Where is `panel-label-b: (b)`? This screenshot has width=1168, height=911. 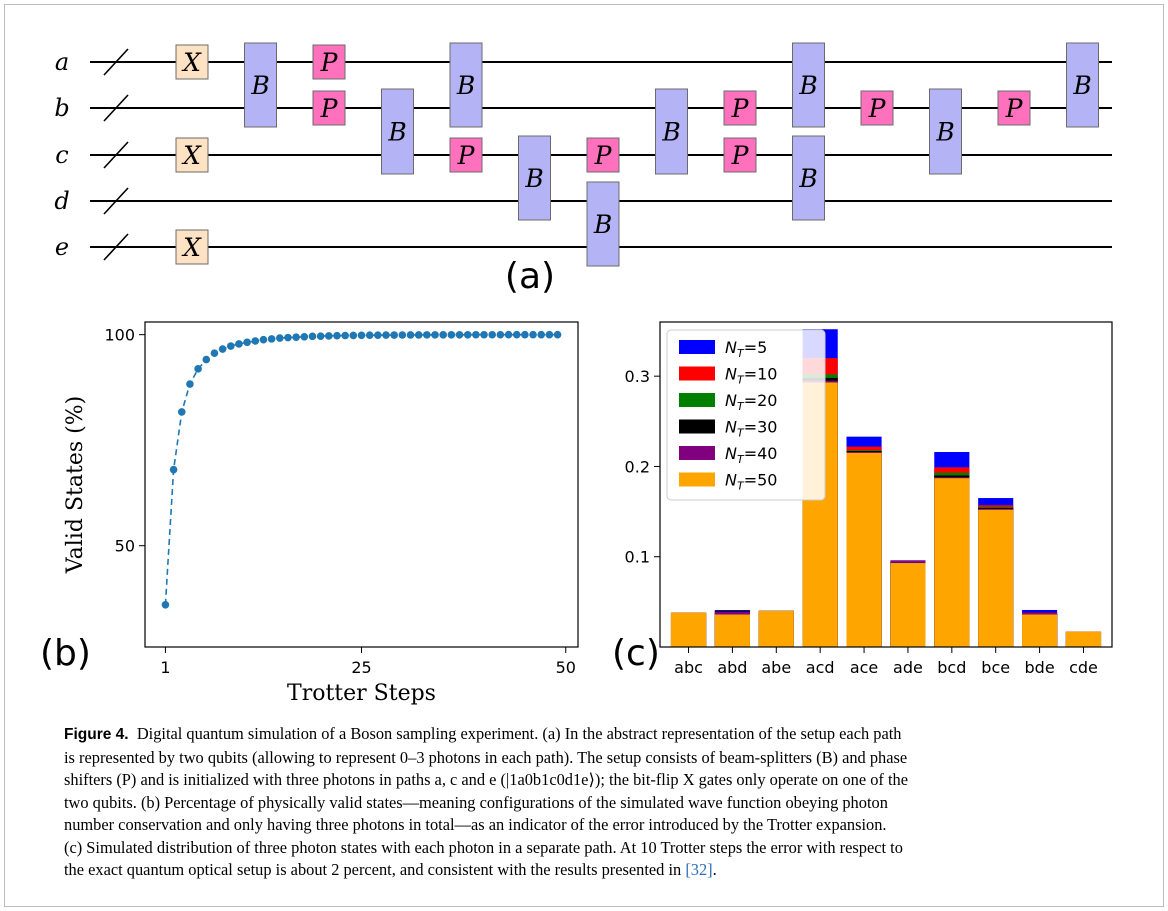 panel-label-b: (b) is located at coordinates (65, 653).